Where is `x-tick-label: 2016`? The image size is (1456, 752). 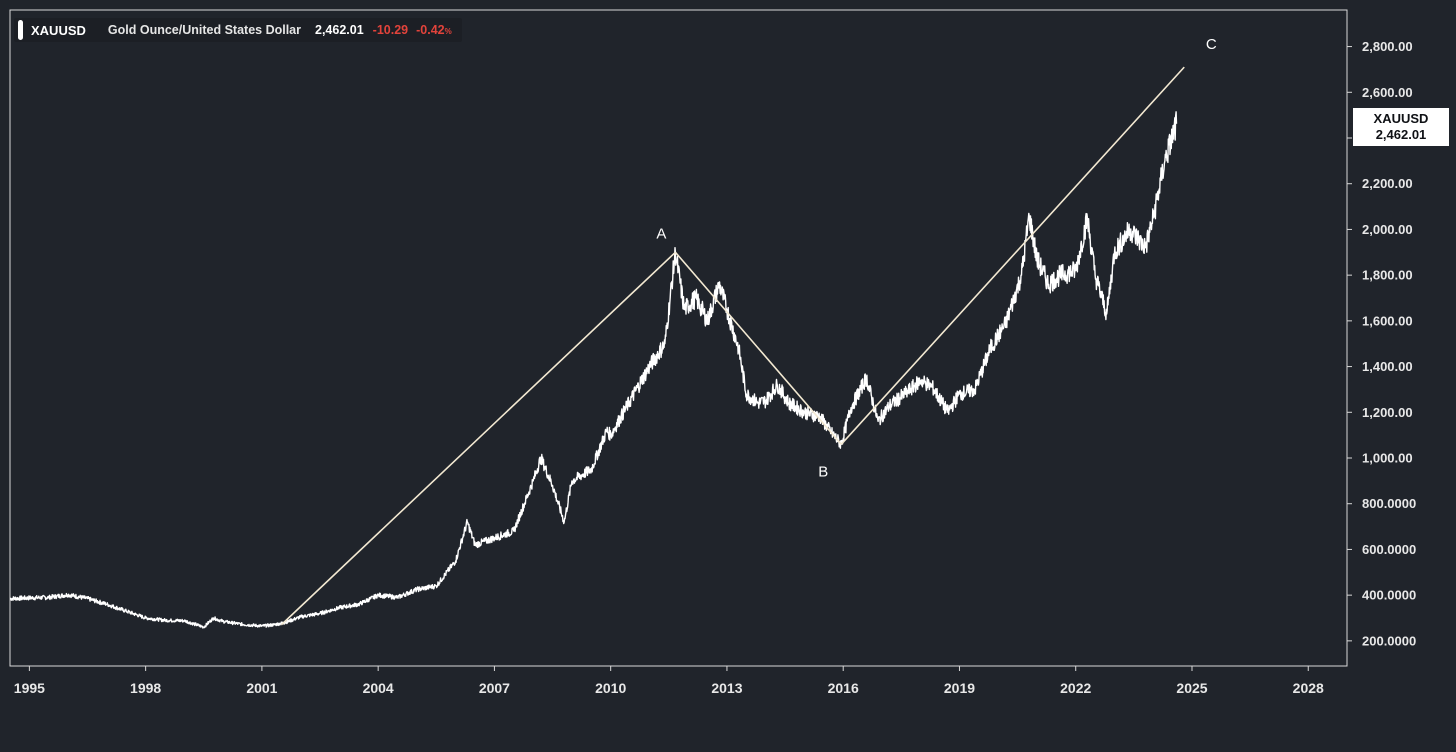
x-tick-label: 2016 is located at coordinates (843, 688).